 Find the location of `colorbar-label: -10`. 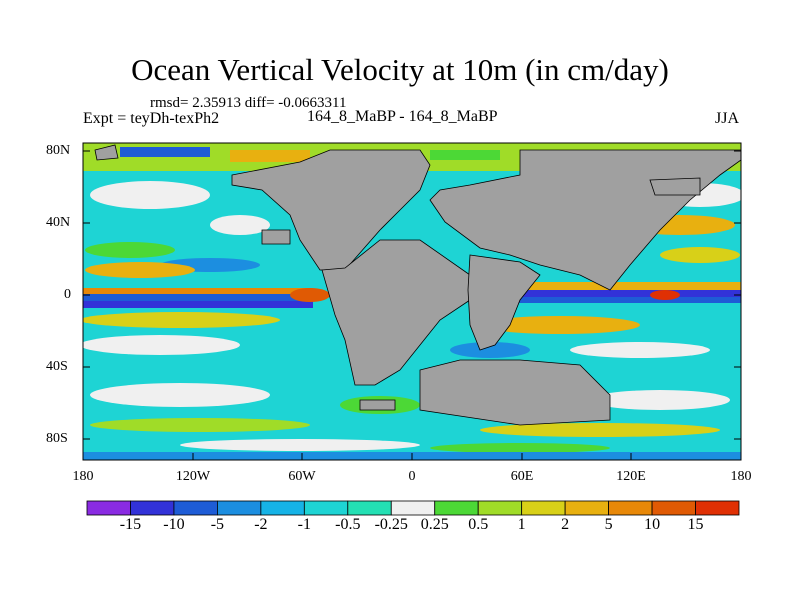

colorbar-label: -10 is located at coordinates (174, 524).